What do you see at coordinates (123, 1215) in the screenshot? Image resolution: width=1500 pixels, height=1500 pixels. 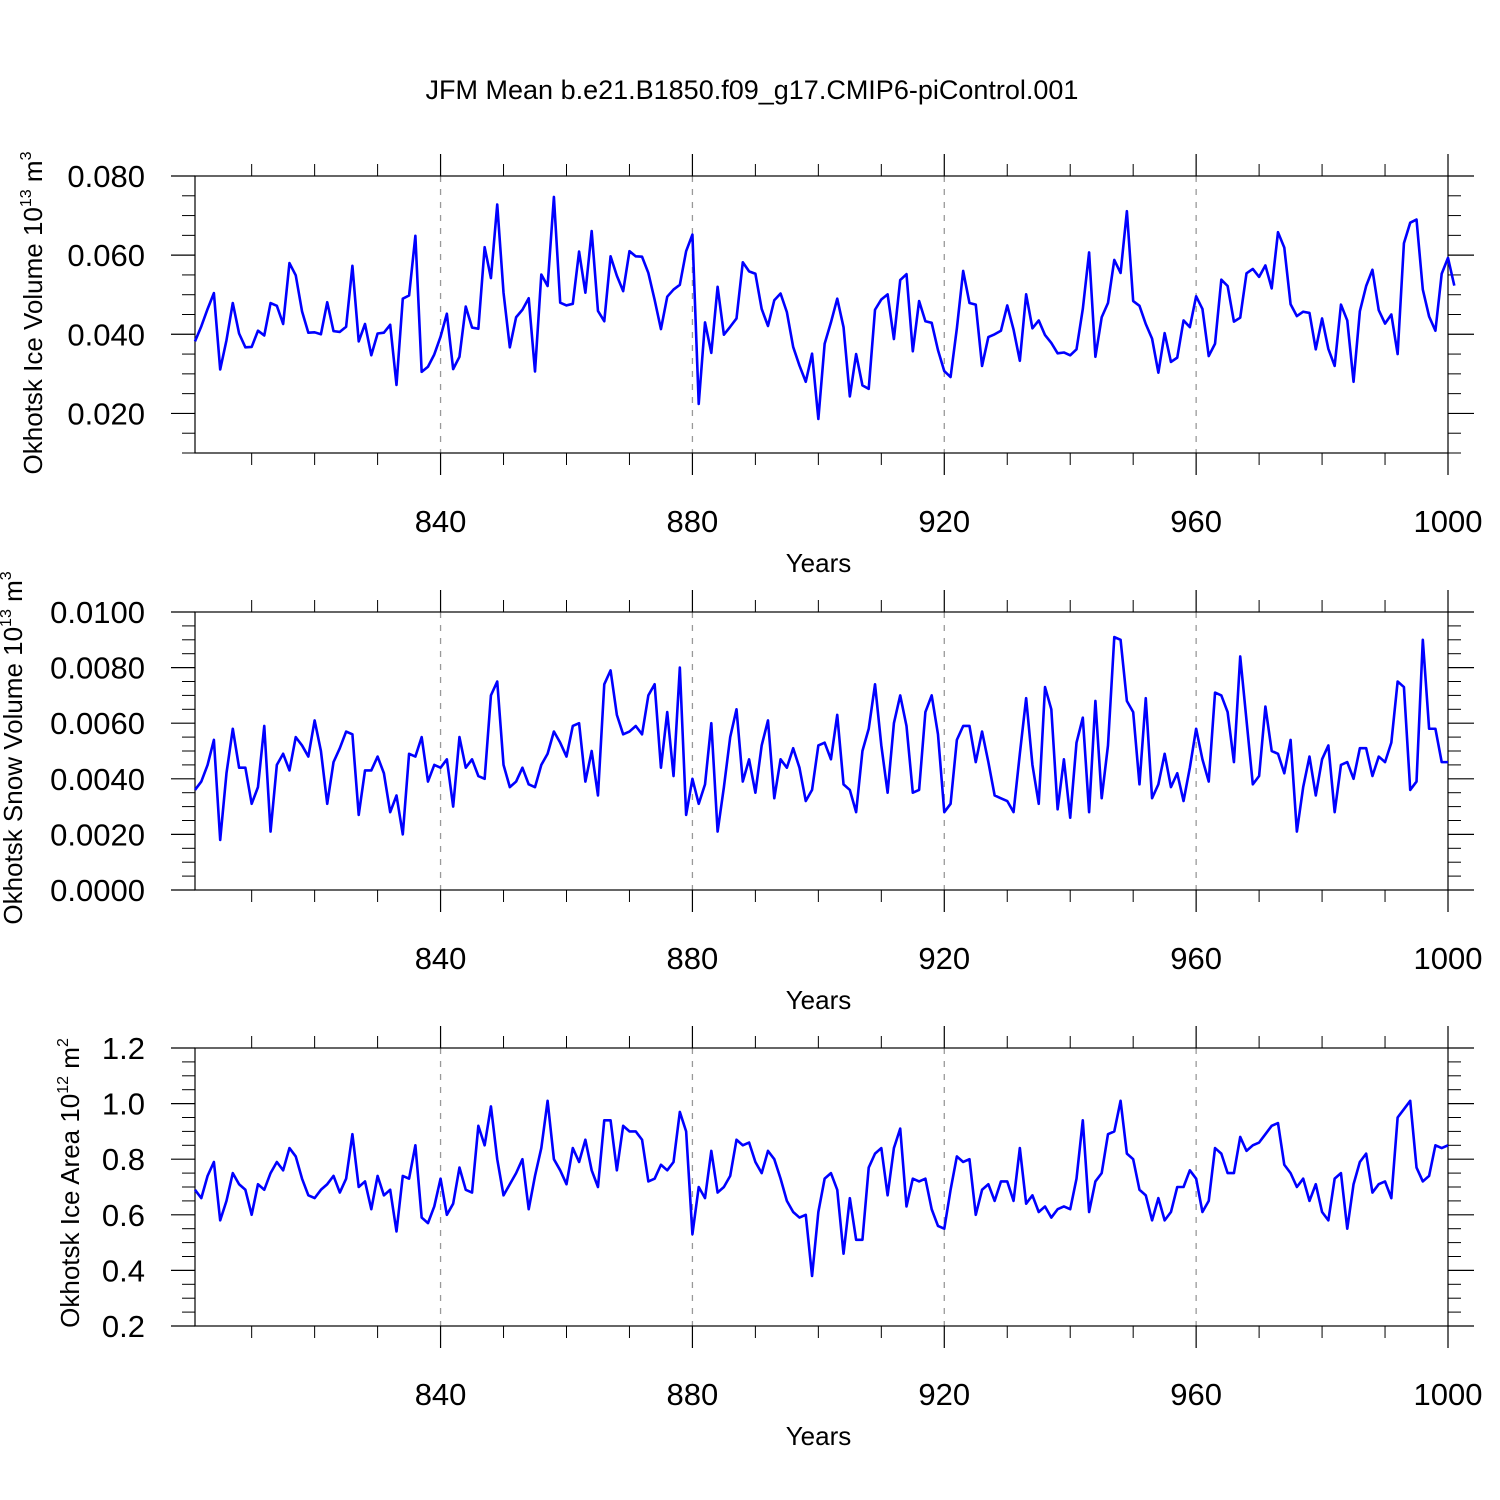 I see `y-tick-label: 0.6` at bounding box center [123, 1215].